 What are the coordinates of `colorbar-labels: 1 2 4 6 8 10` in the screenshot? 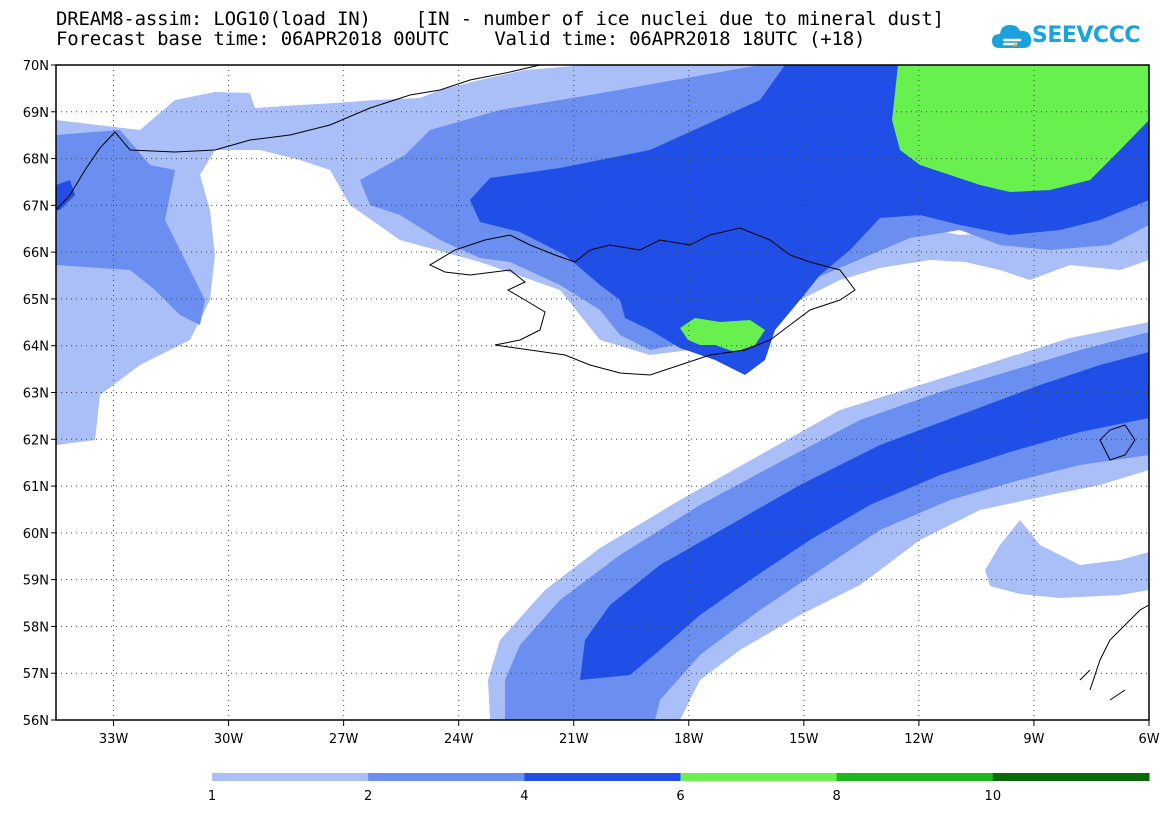 It's located at (604, 796).